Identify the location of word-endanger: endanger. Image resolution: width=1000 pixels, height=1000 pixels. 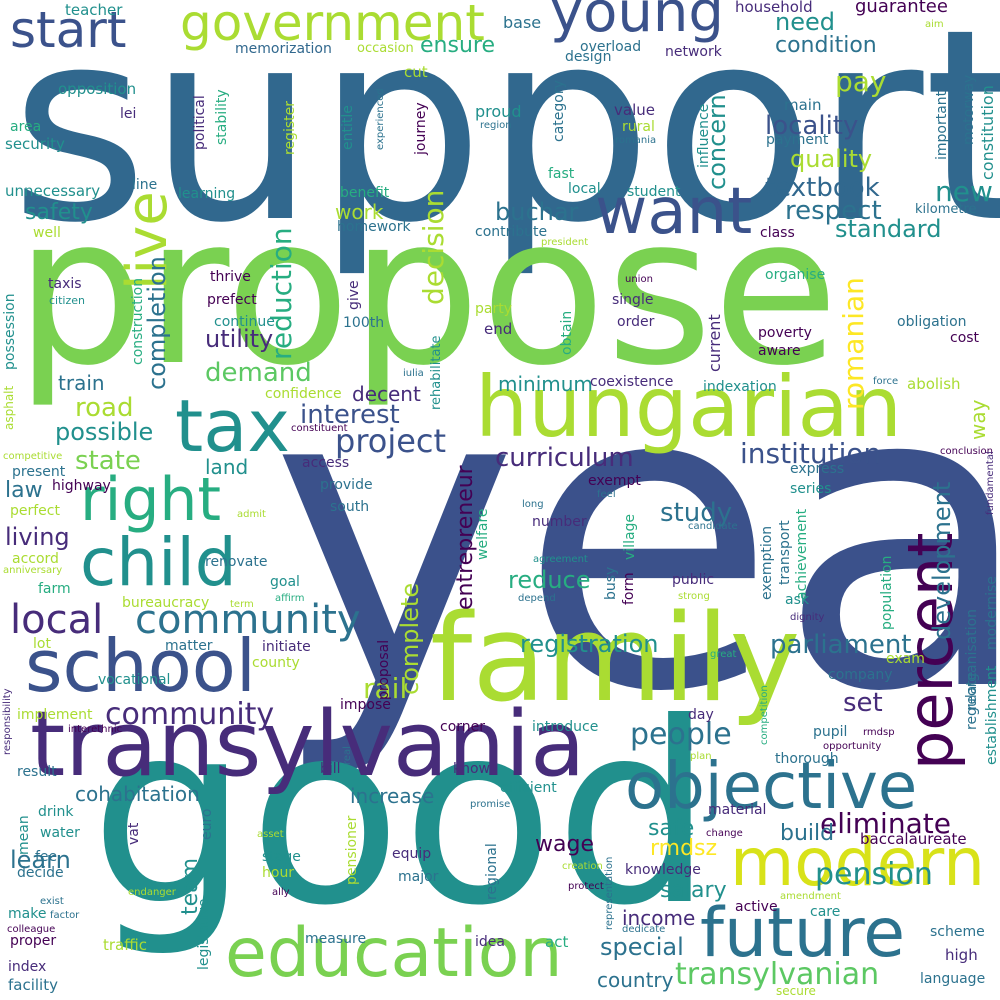
(152, 892).